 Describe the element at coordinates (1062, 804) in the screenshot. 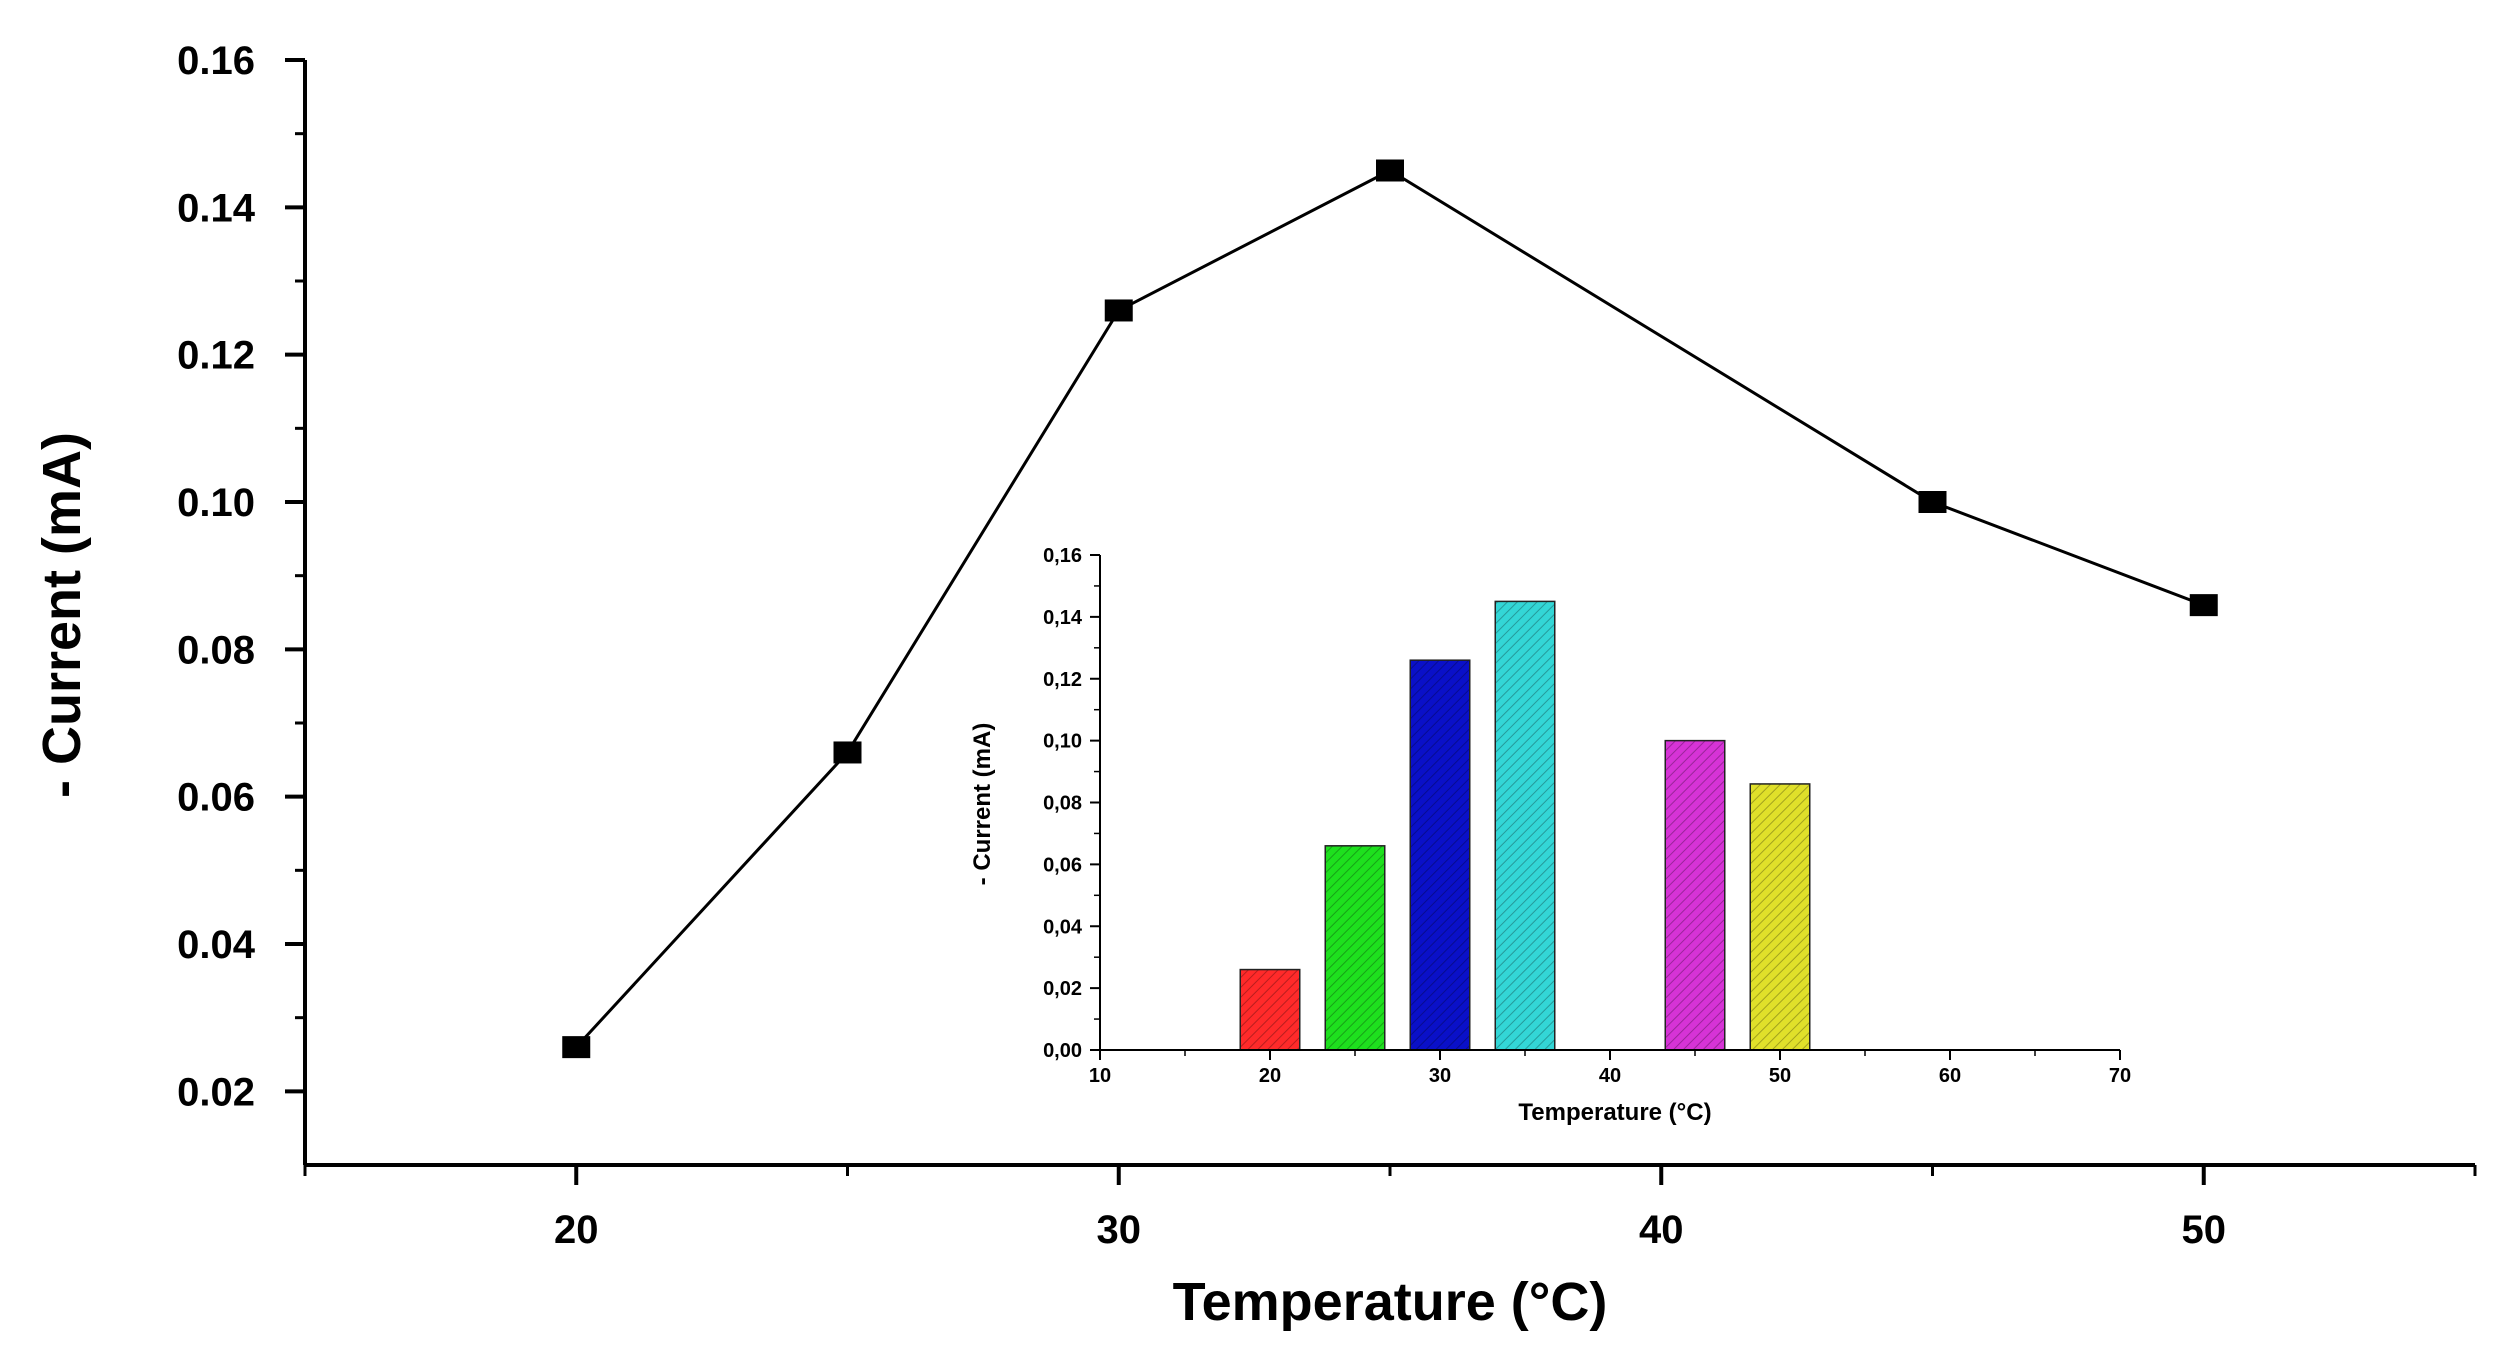

I see `inset-y-tick-label: 0,08` at that location.